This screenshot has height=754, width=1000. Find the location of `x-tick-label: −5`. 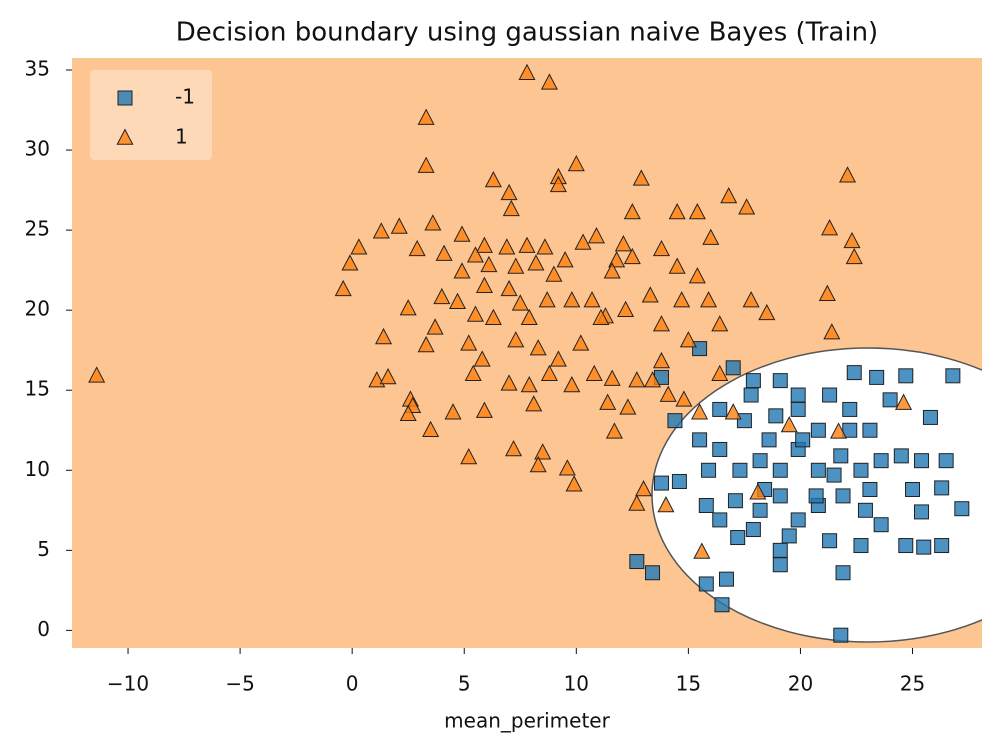

x-tick-label: −5 is located at coordinates (239, 684).